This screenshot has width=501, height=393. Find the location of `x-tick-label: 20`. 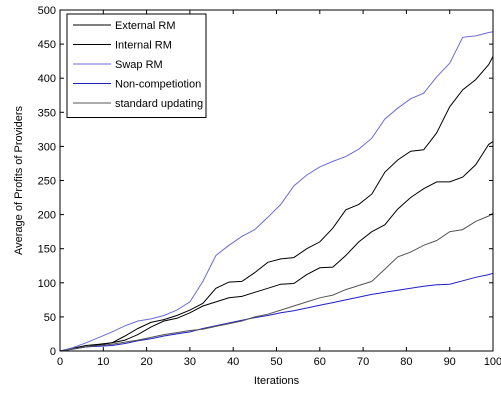

x-tick-label: 20 is located at coordinates (146, 362).